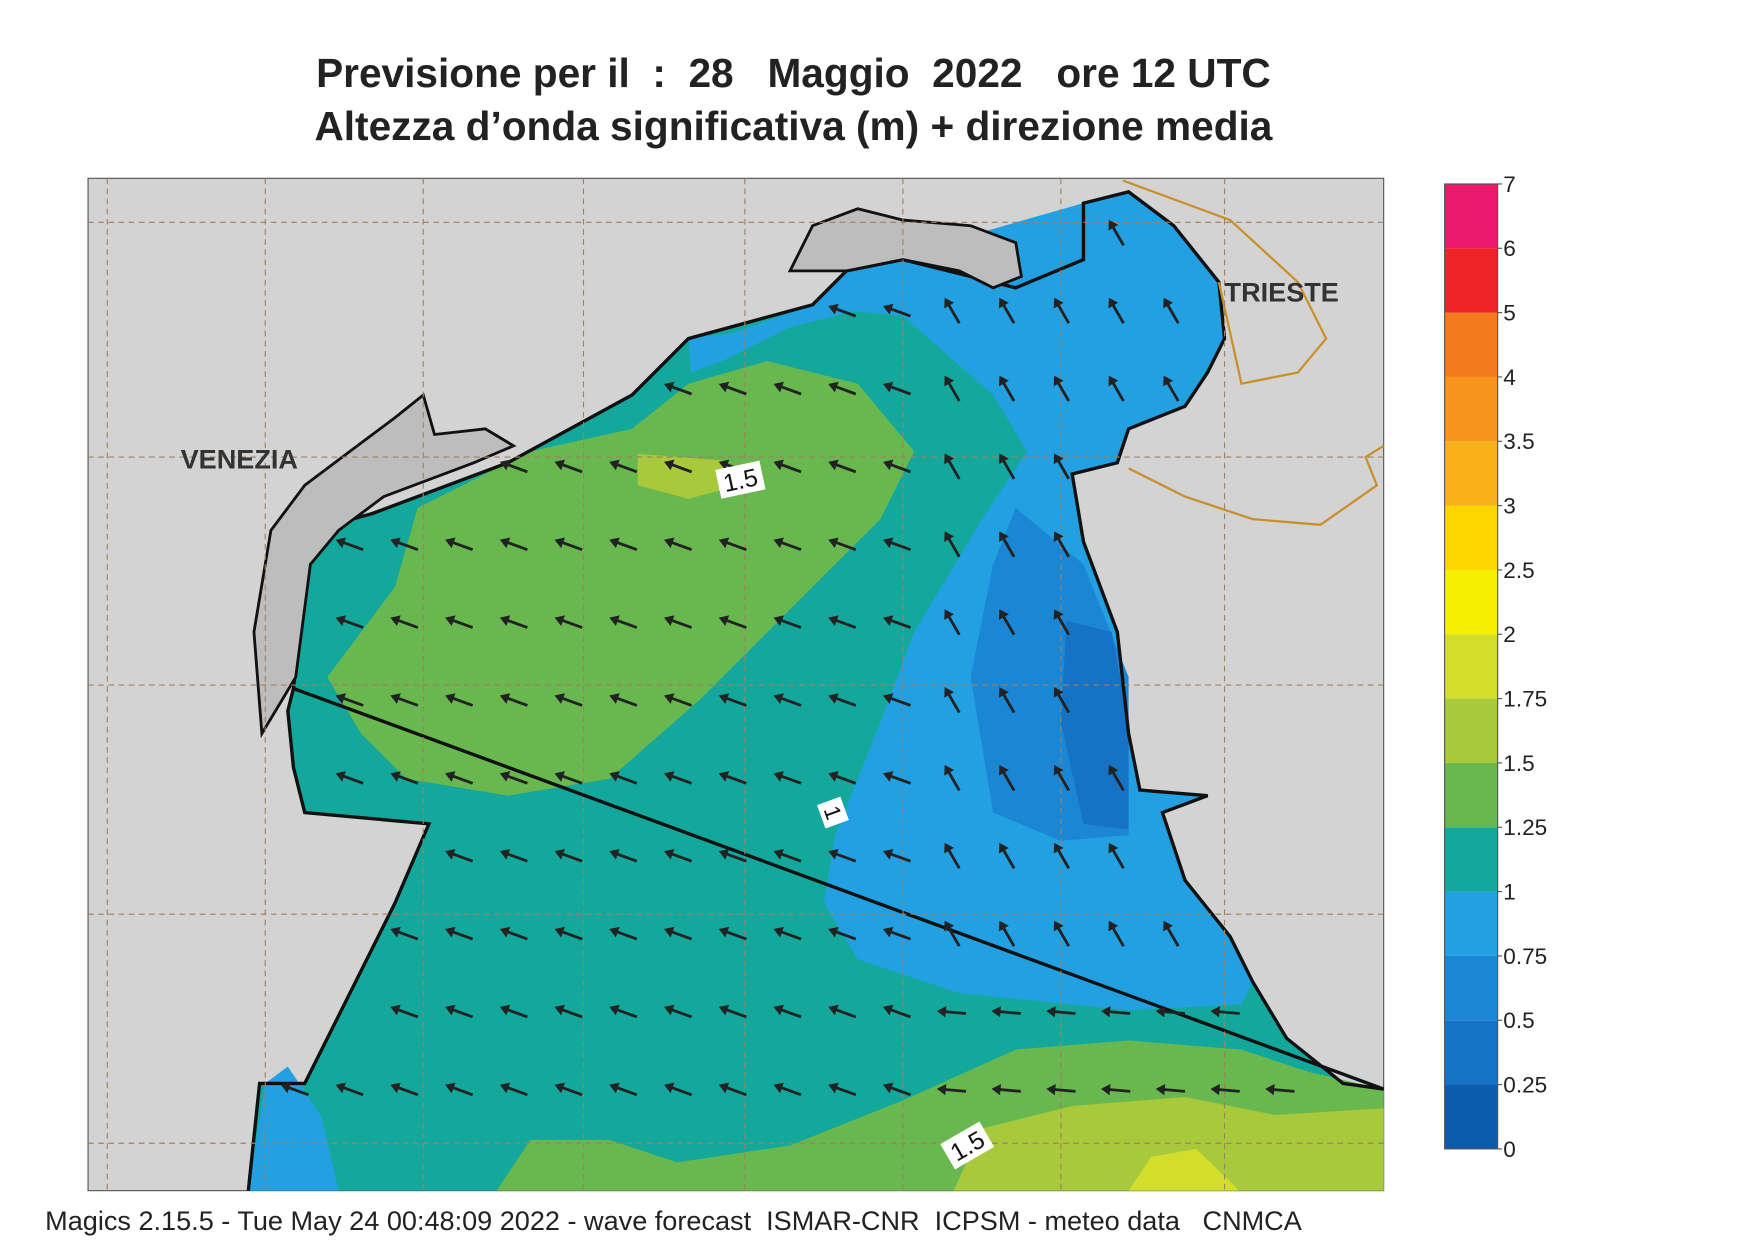 This screenshot has width=1755, height=1242. Describe the element at coordinates (1518, 763) in the screenshot. I see `colorbar-tick-label: 1.5` at that location.